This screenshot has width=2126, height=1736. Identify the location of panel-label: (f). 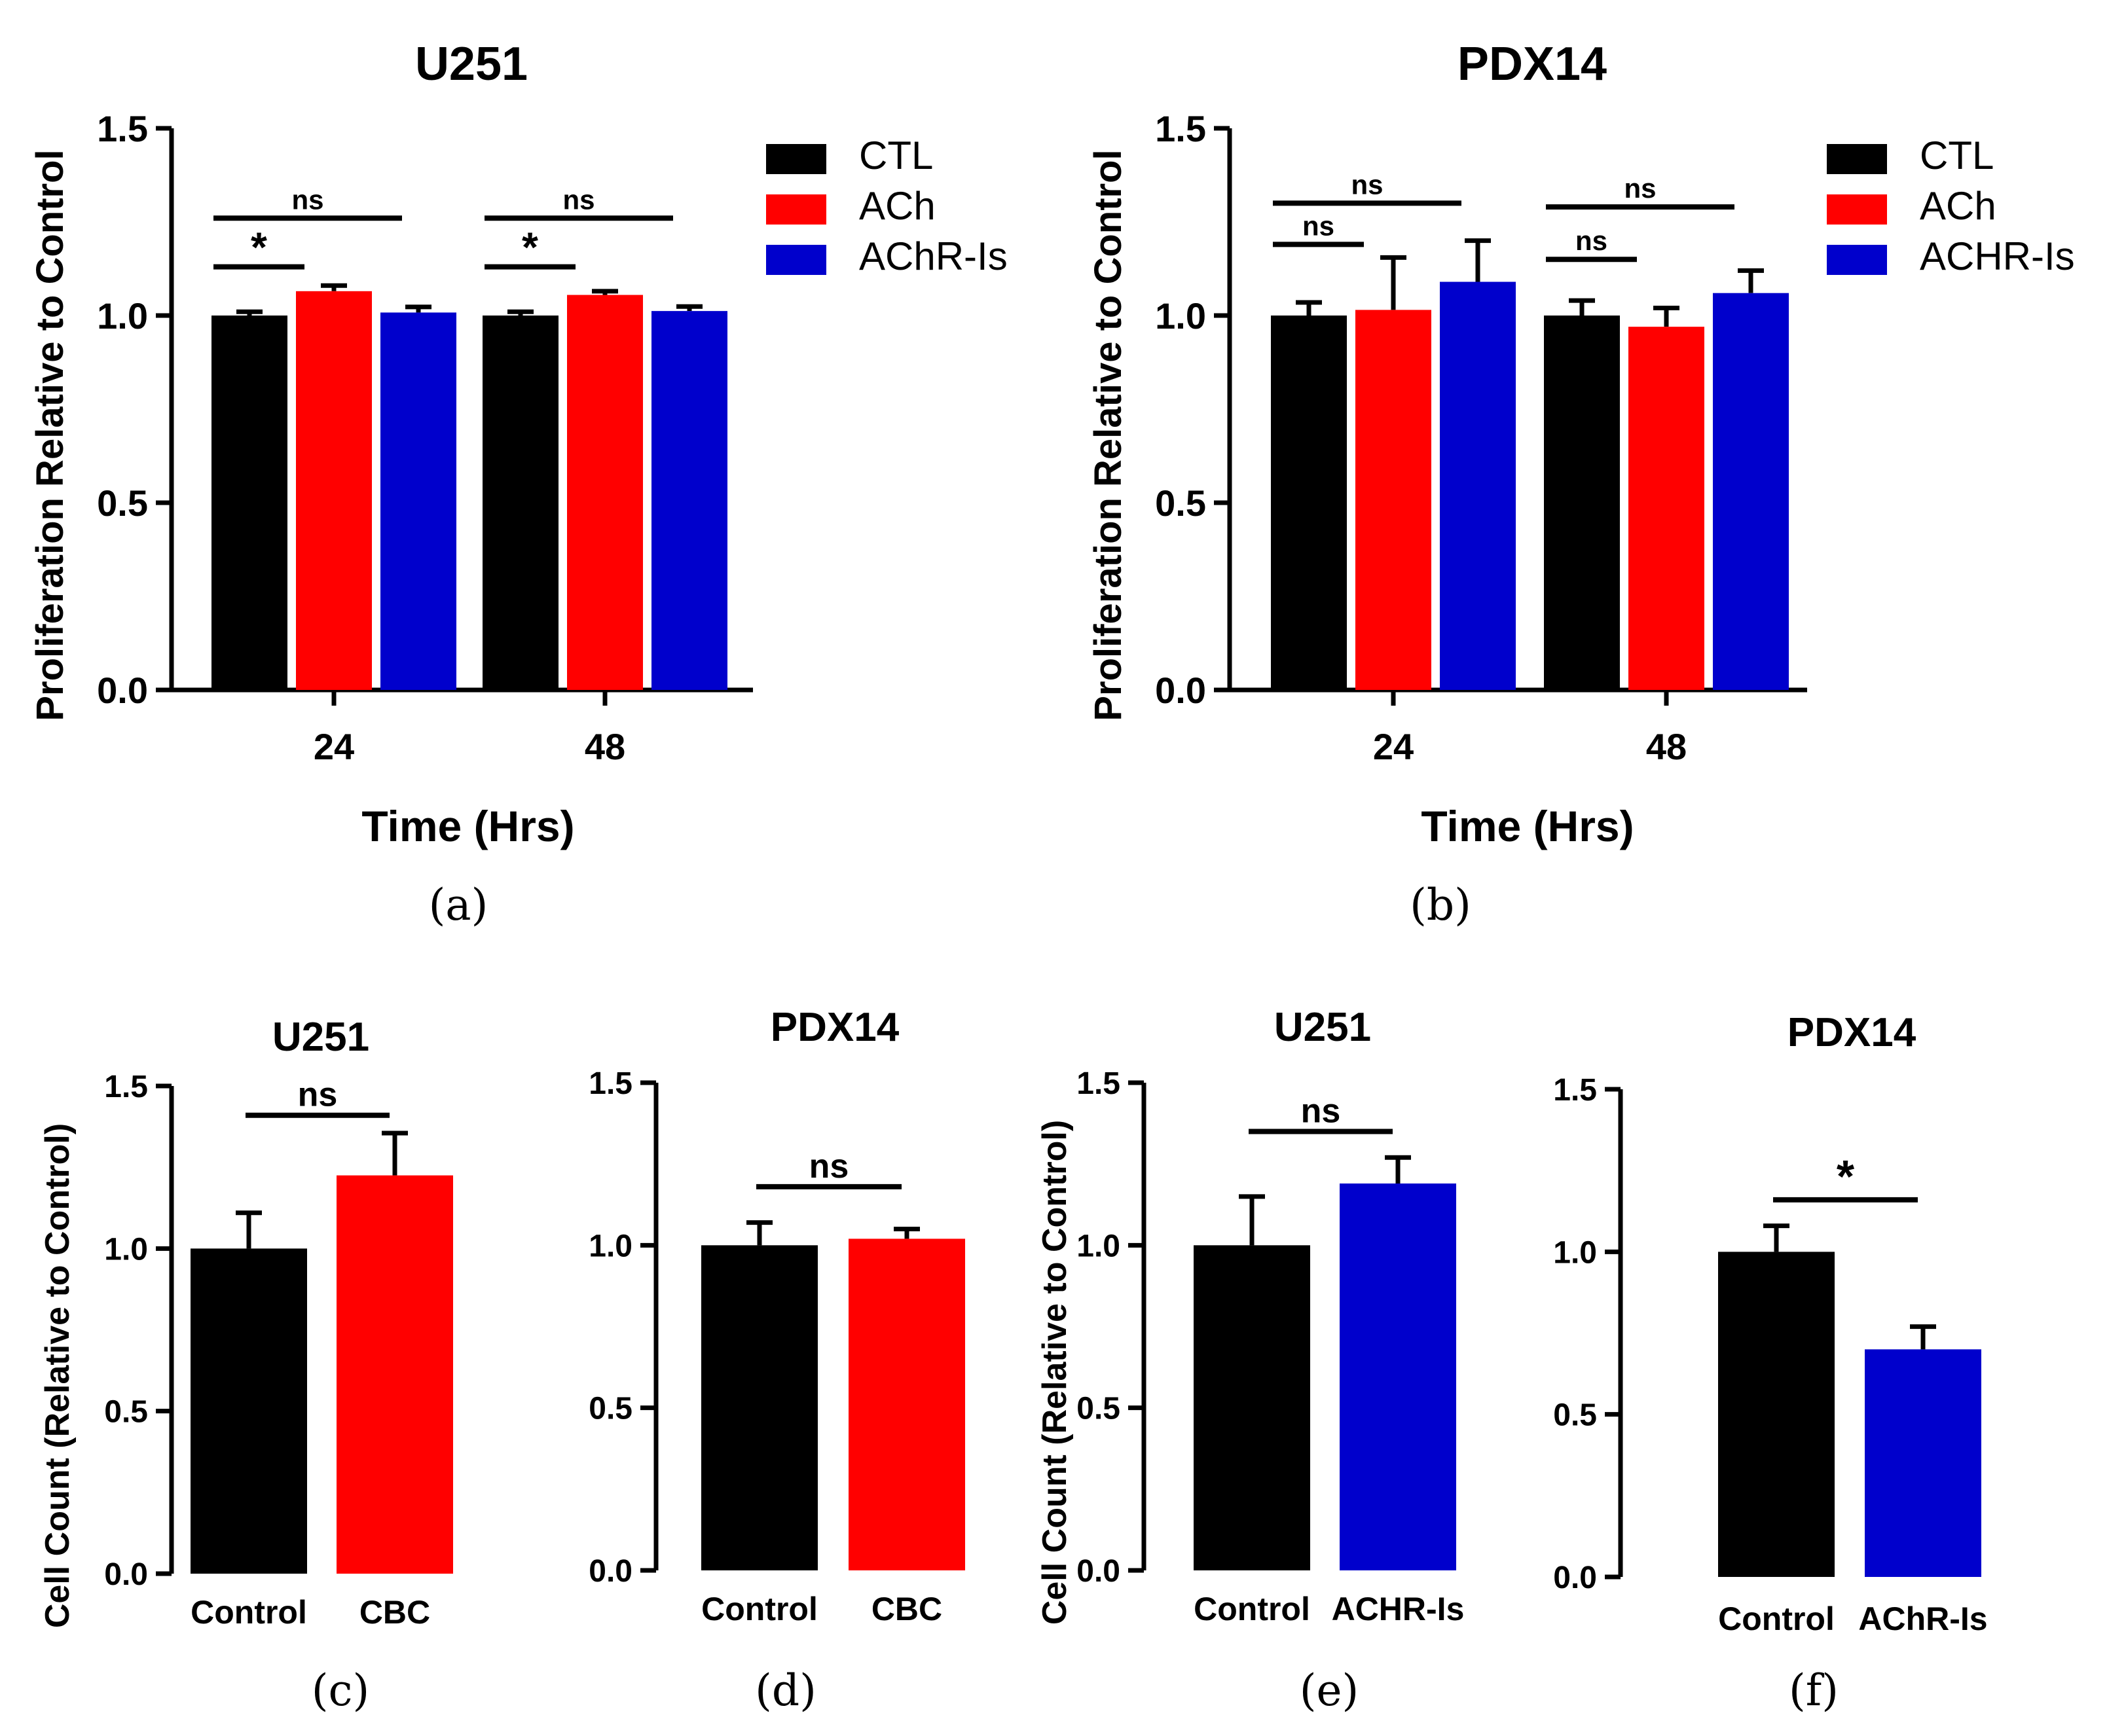
(1814, 1691).